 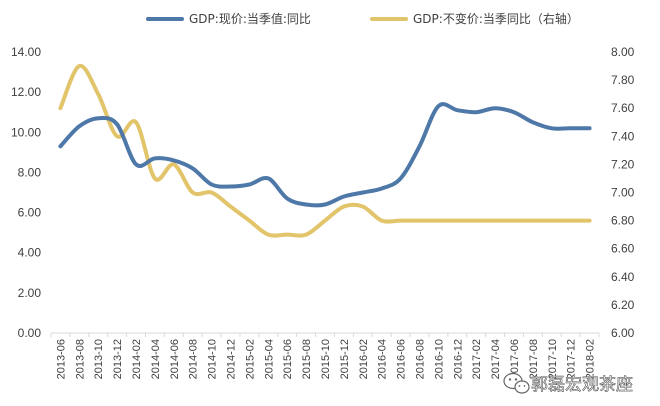 I want to click on x-tick-label: 2014-02, so click(x=137, y=359).